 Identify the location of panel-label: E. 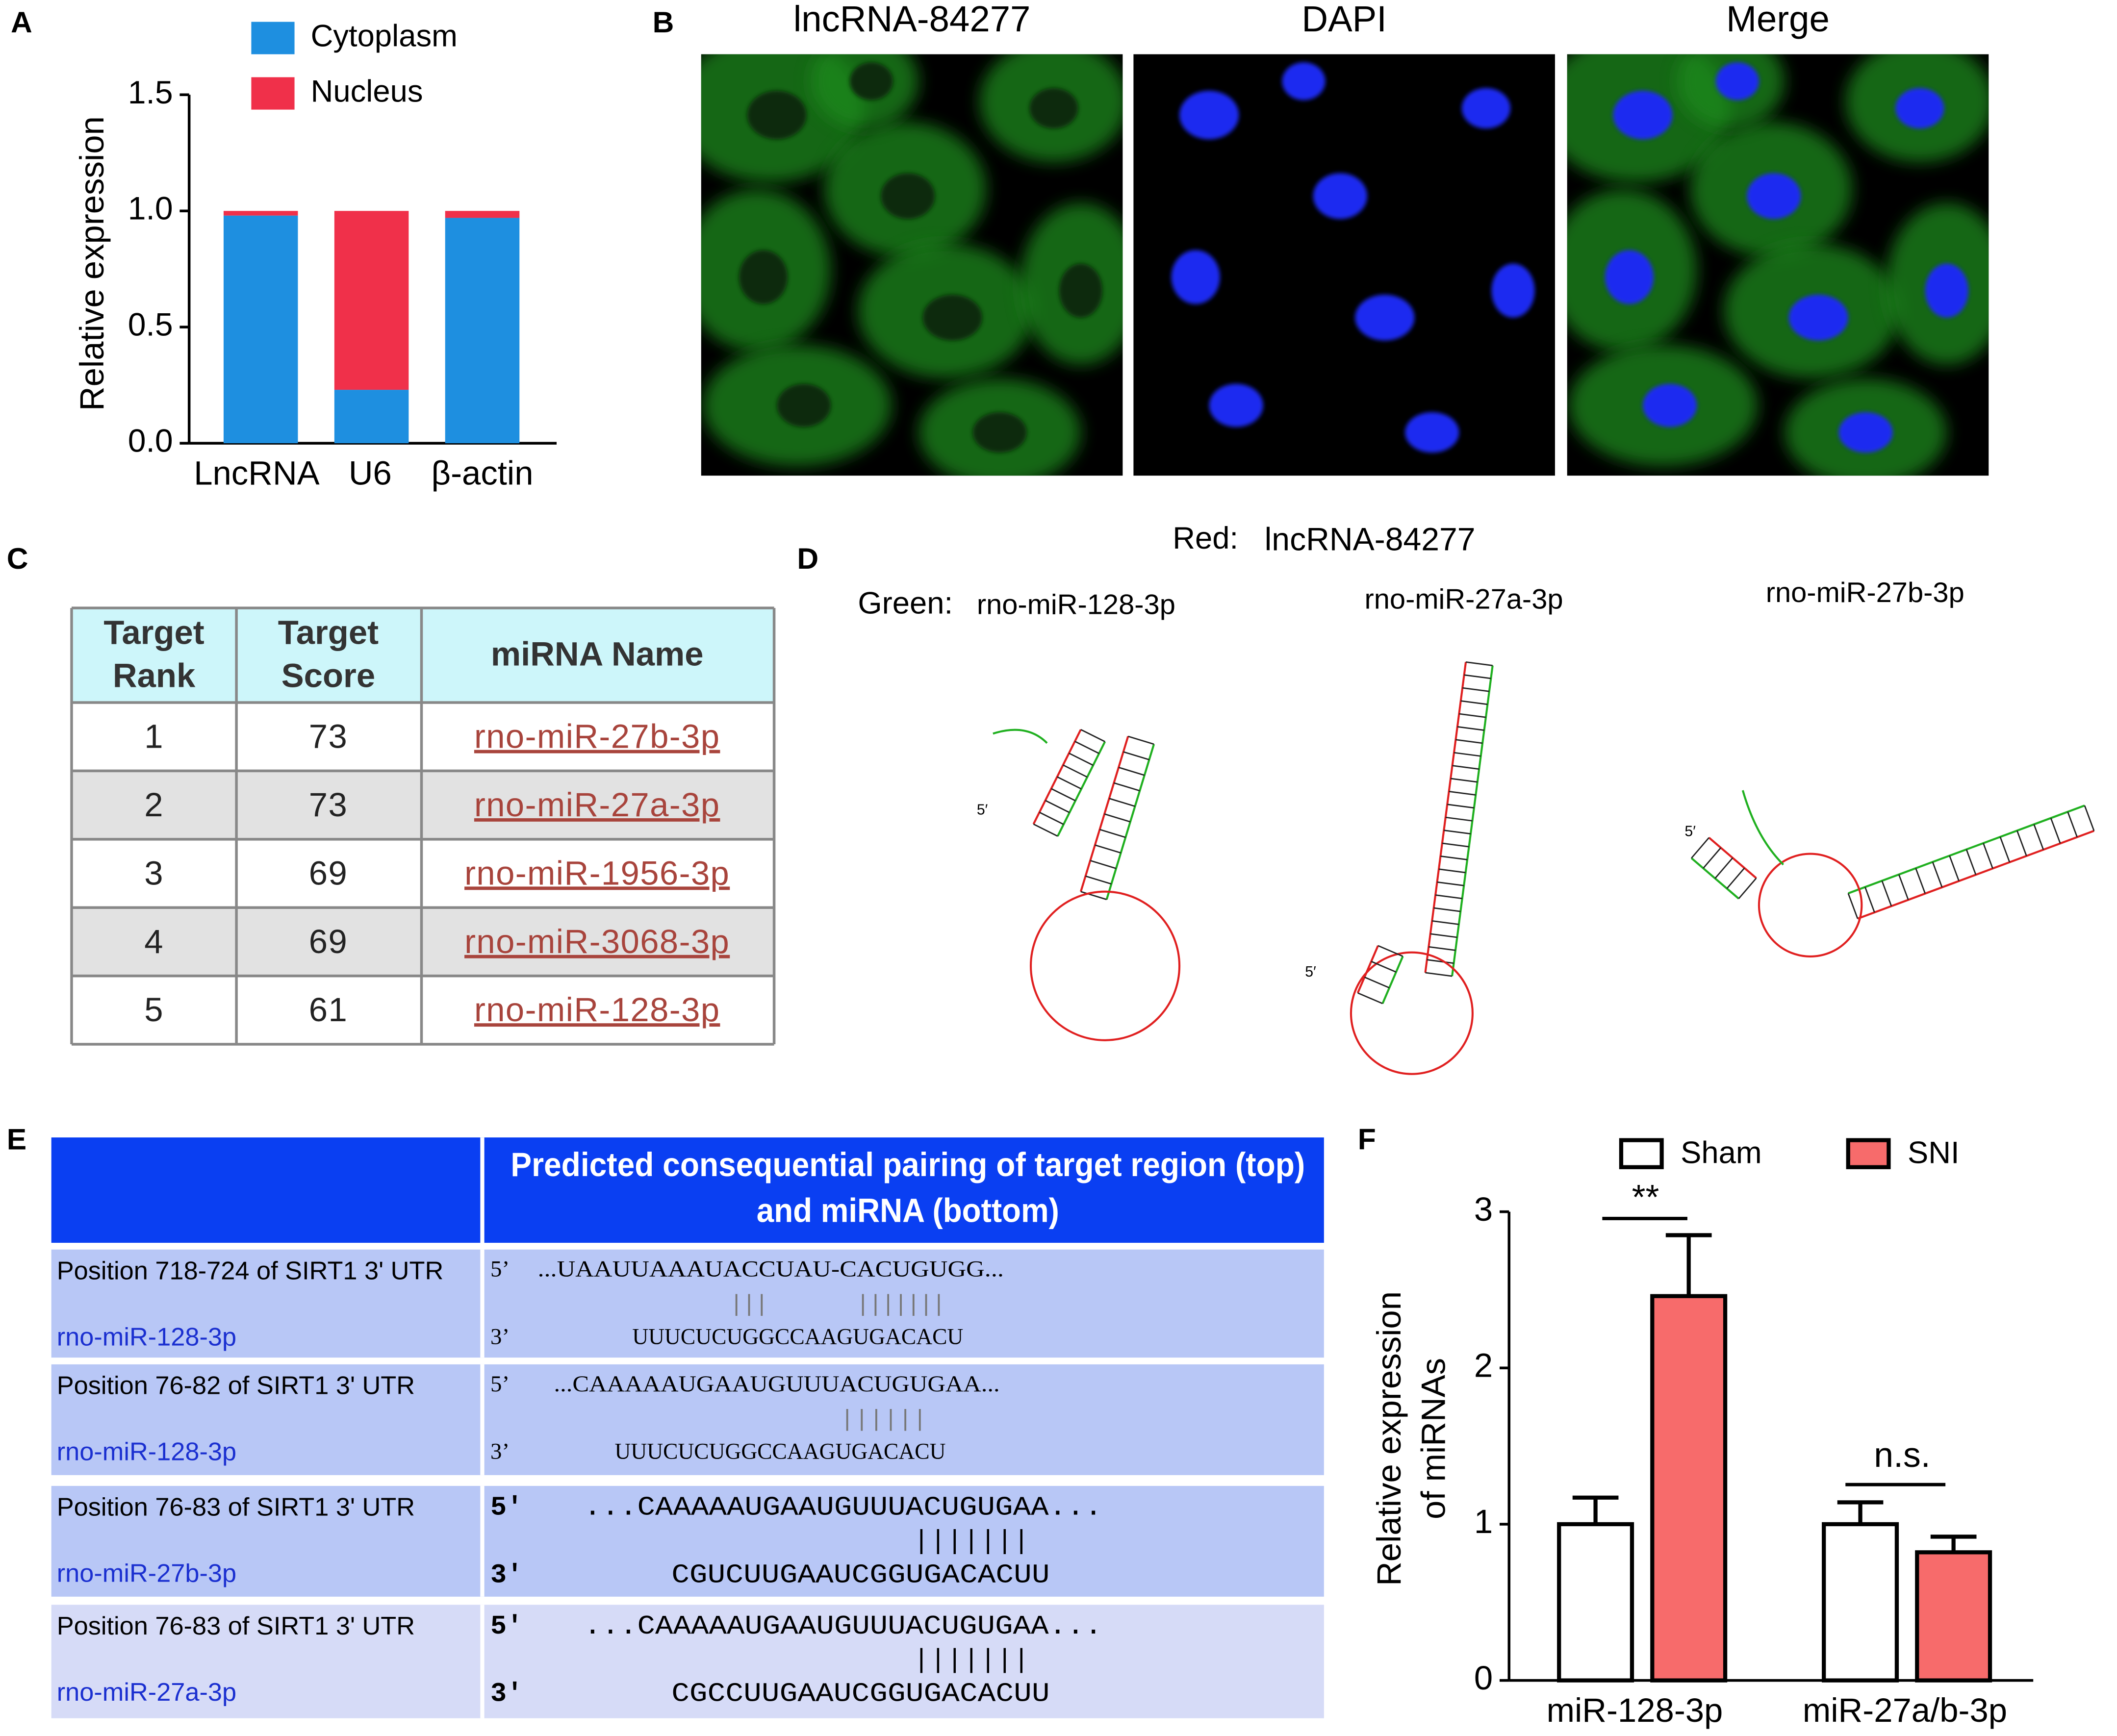
(16, 1139).